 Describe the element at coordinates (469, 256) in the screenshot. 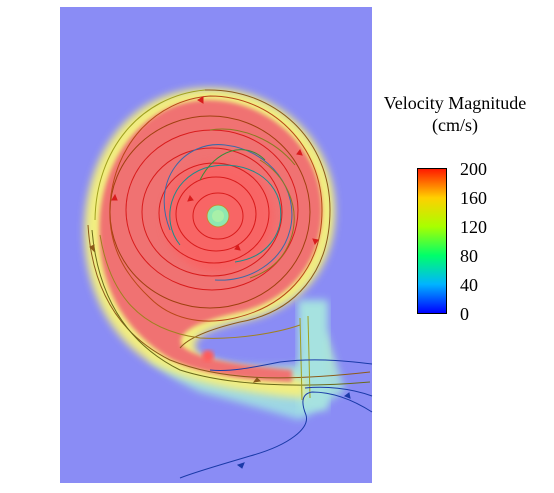

I see `colorbar-tick-label: 80` at that location.